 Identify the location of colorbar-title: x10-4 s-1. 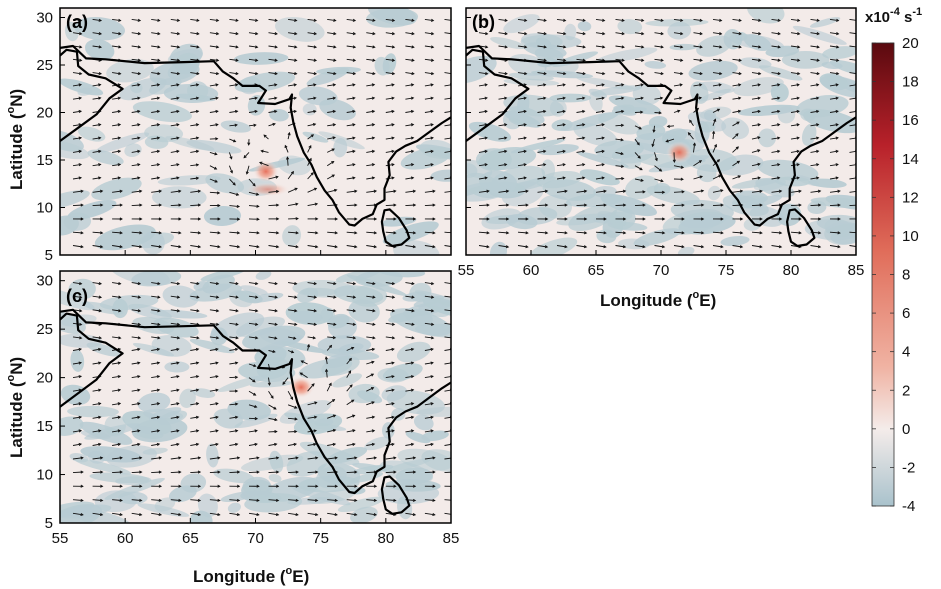
(893, 16).